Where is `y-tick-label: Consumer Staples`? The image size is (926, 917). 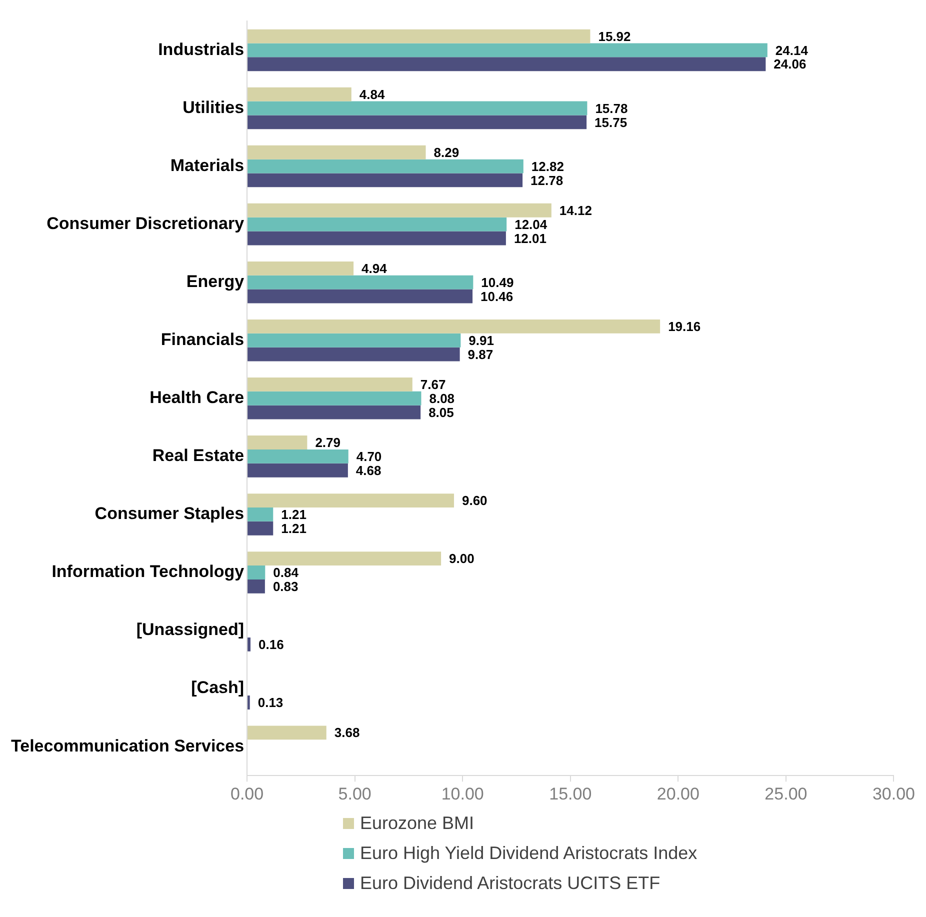 y-tick-label: Consumer Staples is located at coordinates (169, 514).